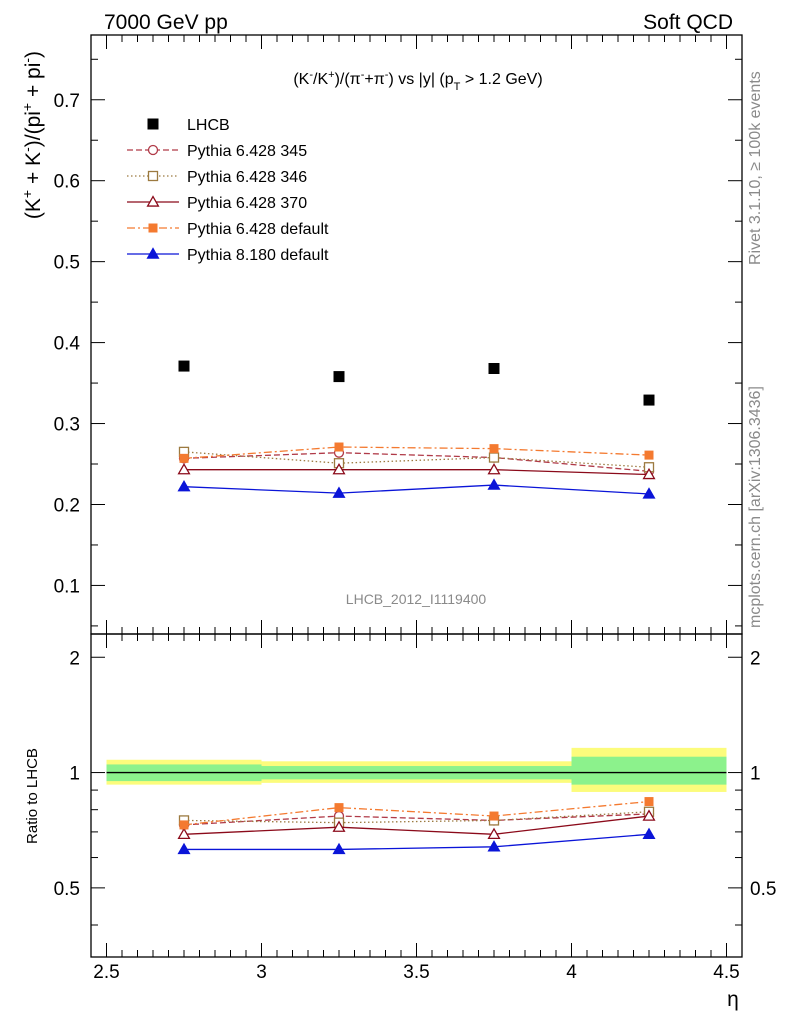  Describe the element at coordinates (416, 972) in the screenshot. I see `x-tick-label: 3.5` at that location.